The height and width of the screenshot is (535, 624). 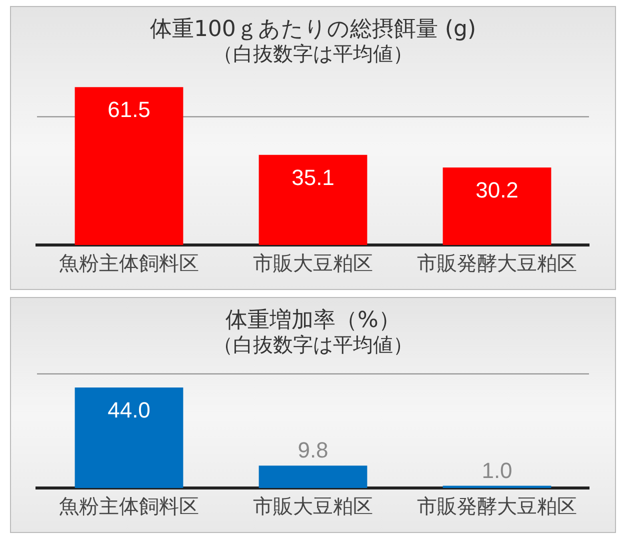 I want to click on chart-title: 体重100ｇあたりの総摂餌量 (g), so click(x=313, y=29).